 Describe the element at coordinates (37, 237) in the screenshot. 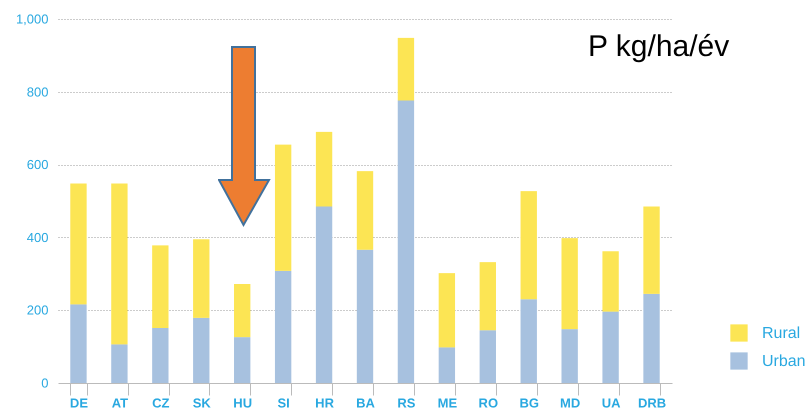

I see `y-tick-label: 400` at that location.